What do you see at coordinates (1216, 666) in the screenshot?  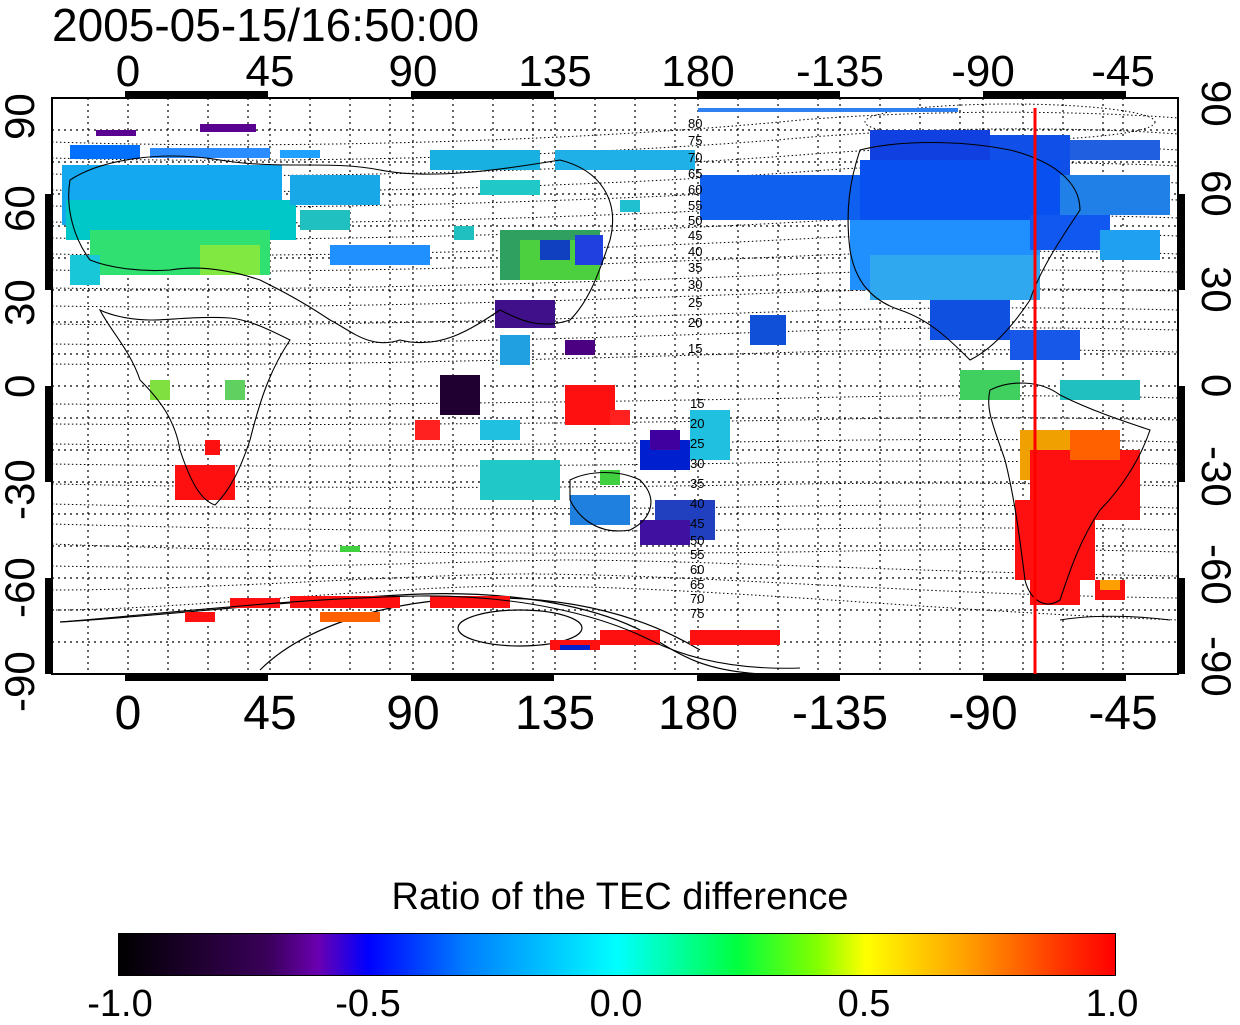 I see `right-lat-label: -90` at bounding box center [1216, 666].